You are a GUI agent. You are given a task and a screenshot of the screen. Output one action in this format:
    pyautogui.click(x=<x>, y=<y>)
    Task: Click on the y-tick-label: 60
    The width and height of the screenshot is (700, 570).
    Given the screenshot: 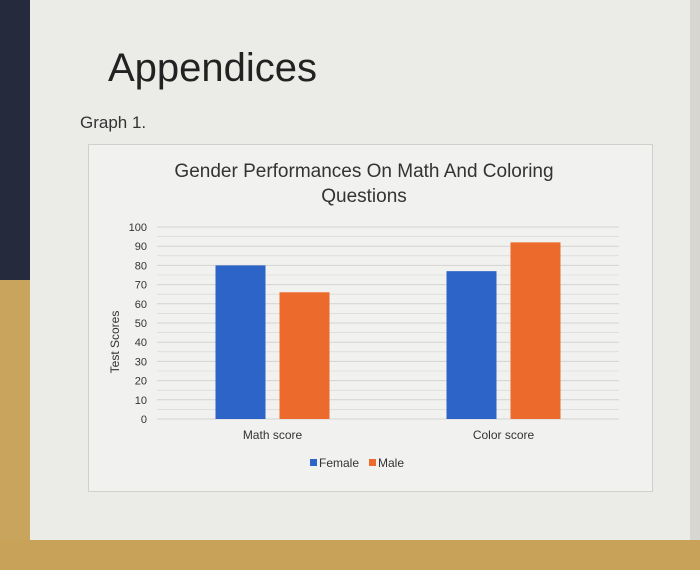 What is the action you would take?
    pyautogui.click(x=141, y=305)
    